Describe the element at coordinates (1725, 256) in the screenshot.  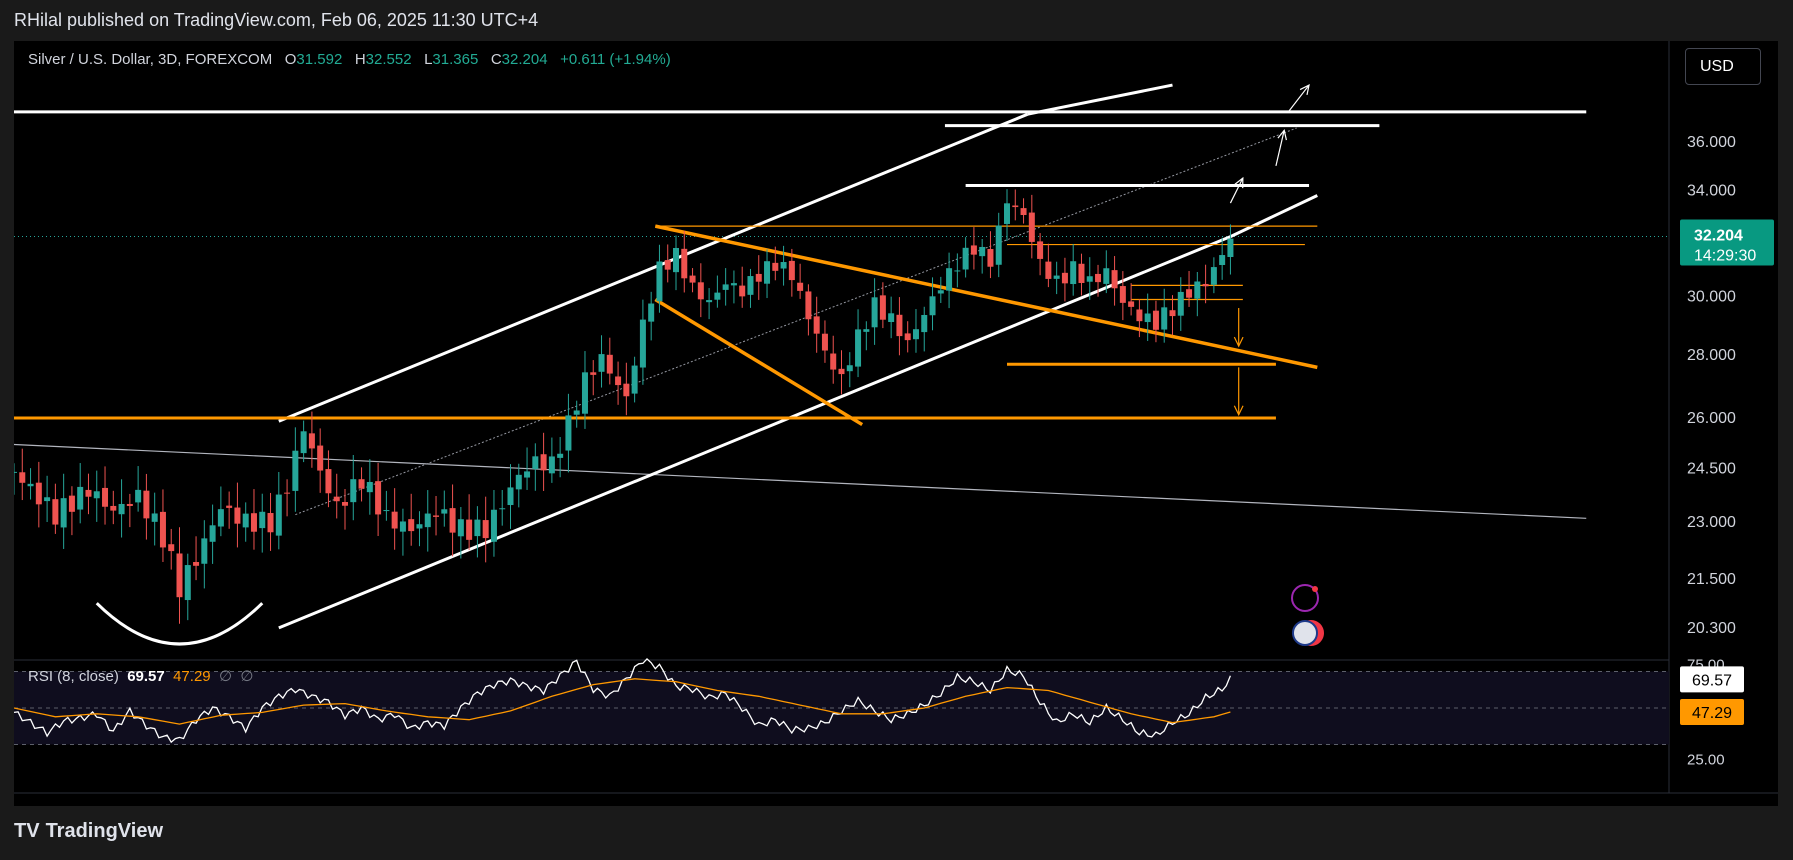
I see `bar-countdown: 14:29:30` at that location.